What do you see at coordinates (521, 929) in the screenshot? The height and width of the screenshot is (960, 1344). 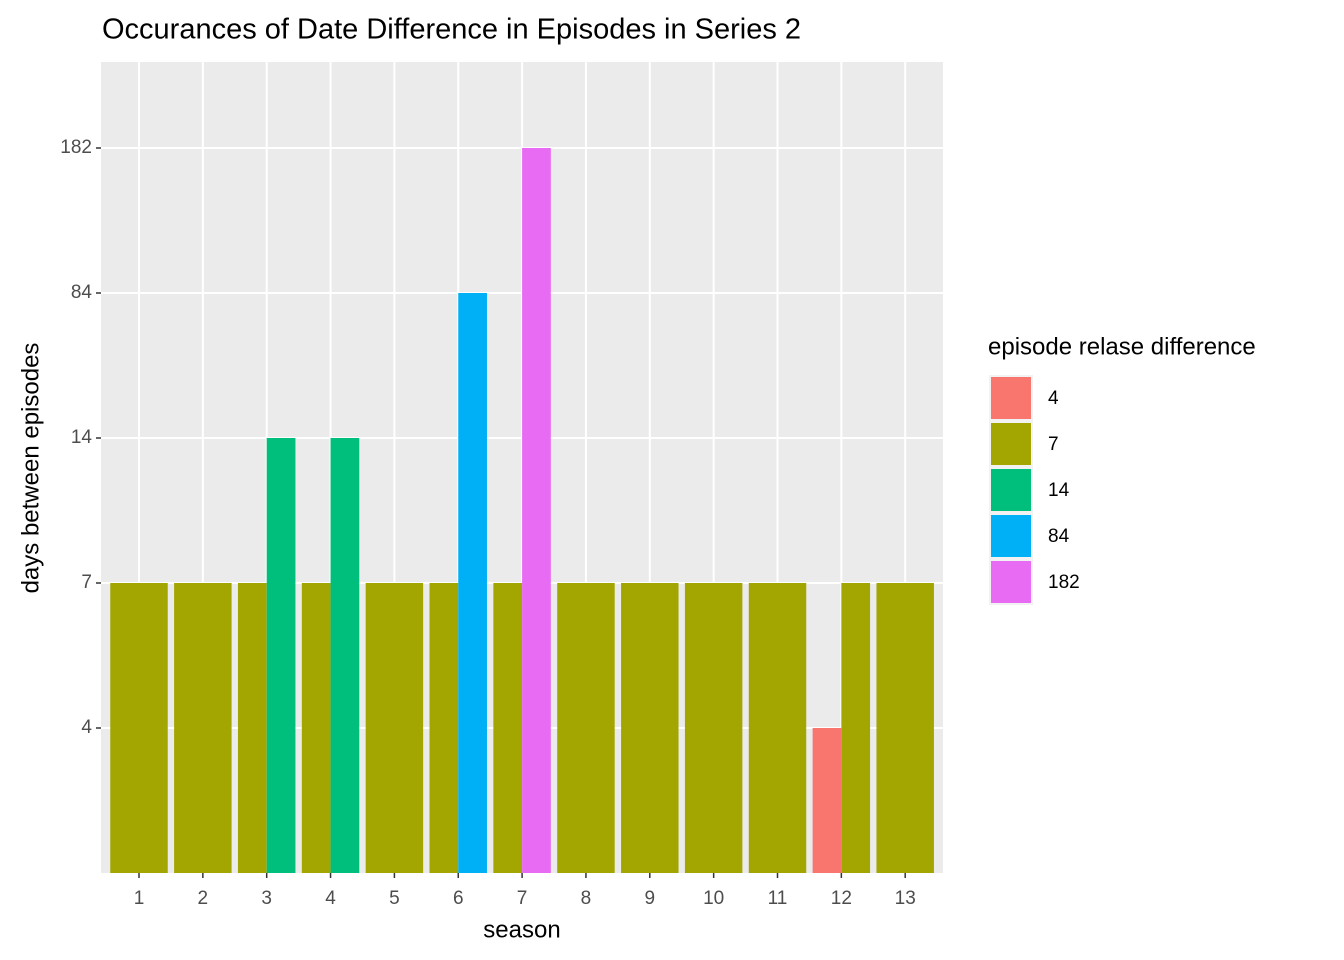 I see `x-axis-title: season` at bounding box center [521, 929].